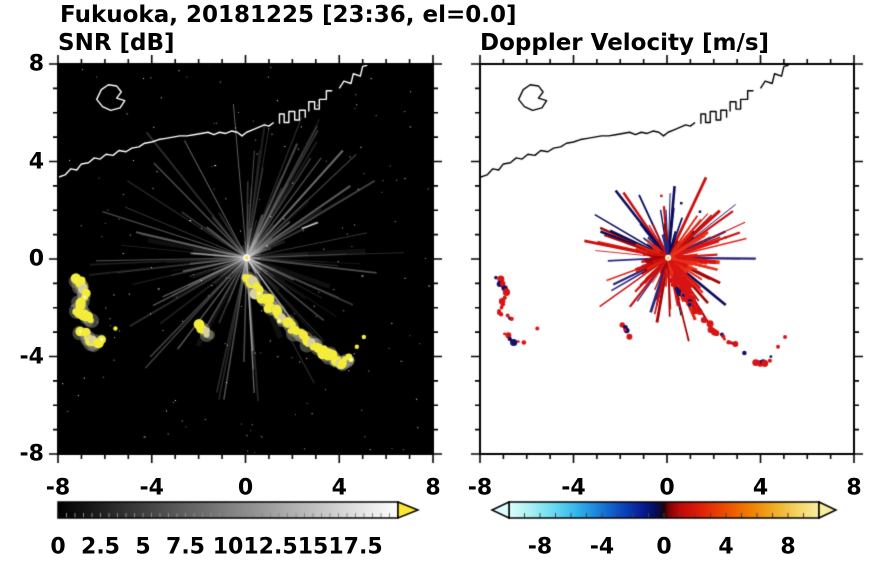  Describe the element at coordinates (36, 259) in the screenshot. I see `y-axis-tick-label: 0` at that location.